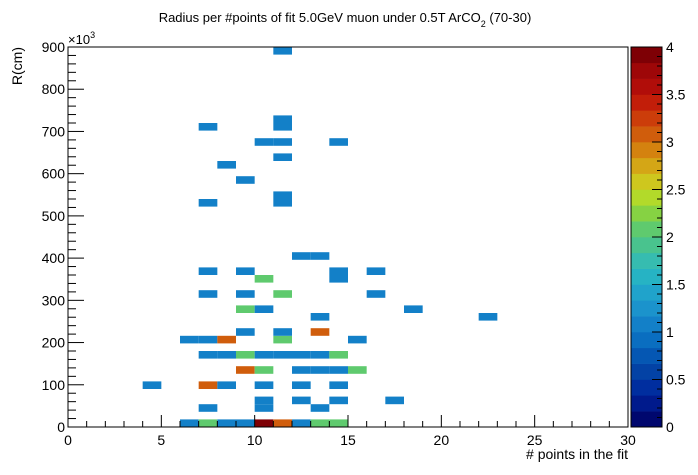 This screenshot has height=475, width=698. I want to click on palette-tick-label: 3.5, so click(676, 95).